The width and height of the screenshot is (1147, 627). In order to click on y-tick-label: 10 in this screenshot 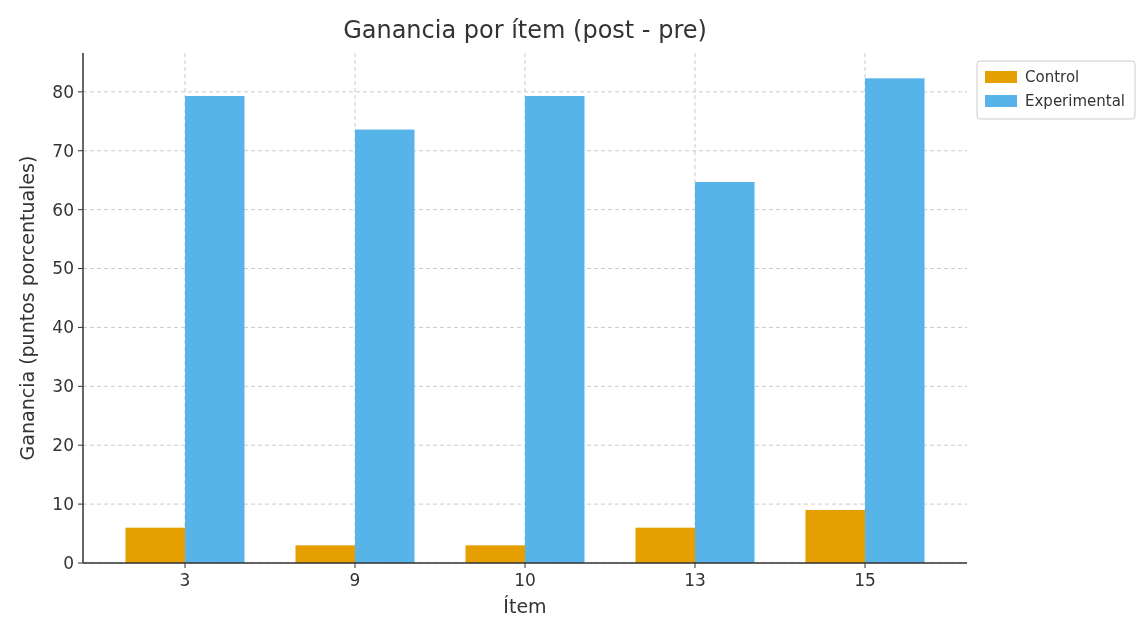, I will do `click(63, 504)`.